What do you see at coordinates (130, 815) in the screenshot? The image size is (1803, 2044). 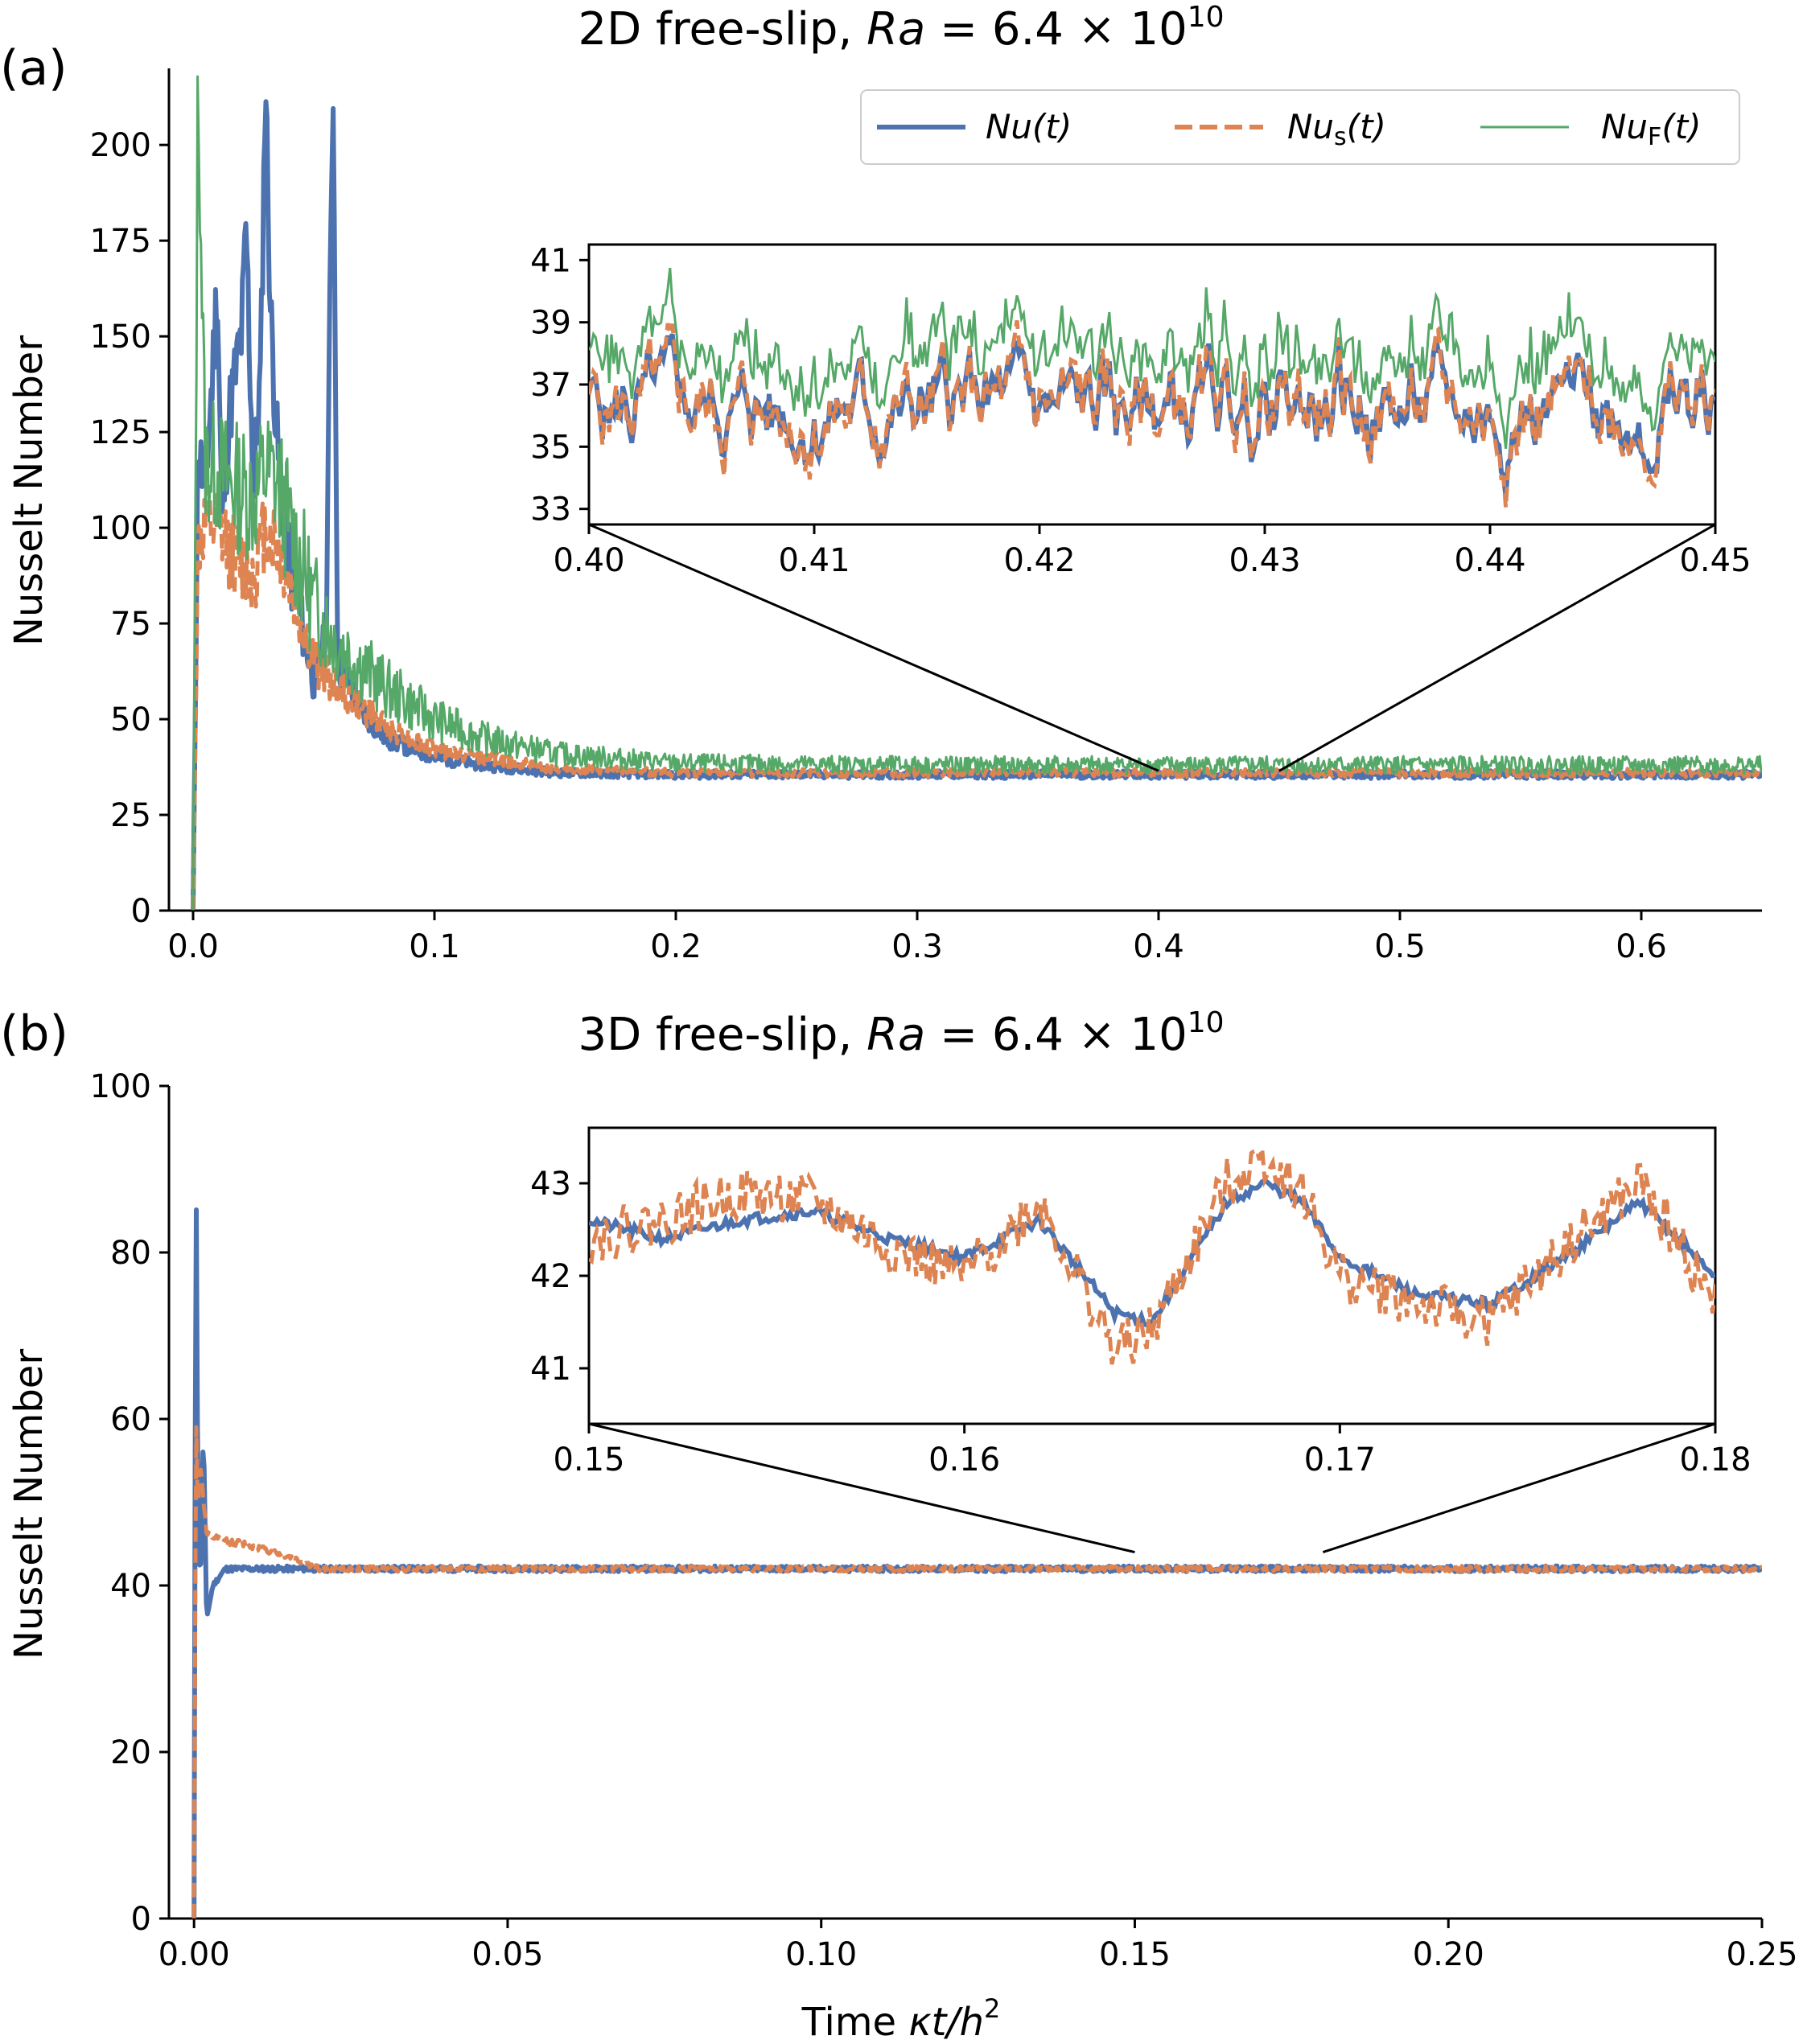 I see `a-main-ytick-label: 25` at bounding box center [130, 815].